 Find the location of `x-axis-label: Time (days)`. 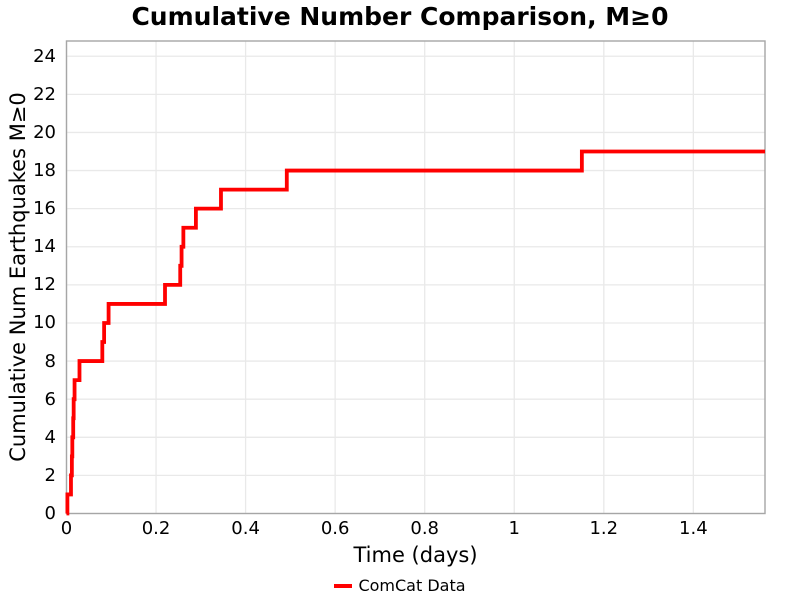

x-axis-label: Time (days) is located at coordinates (415, 555).